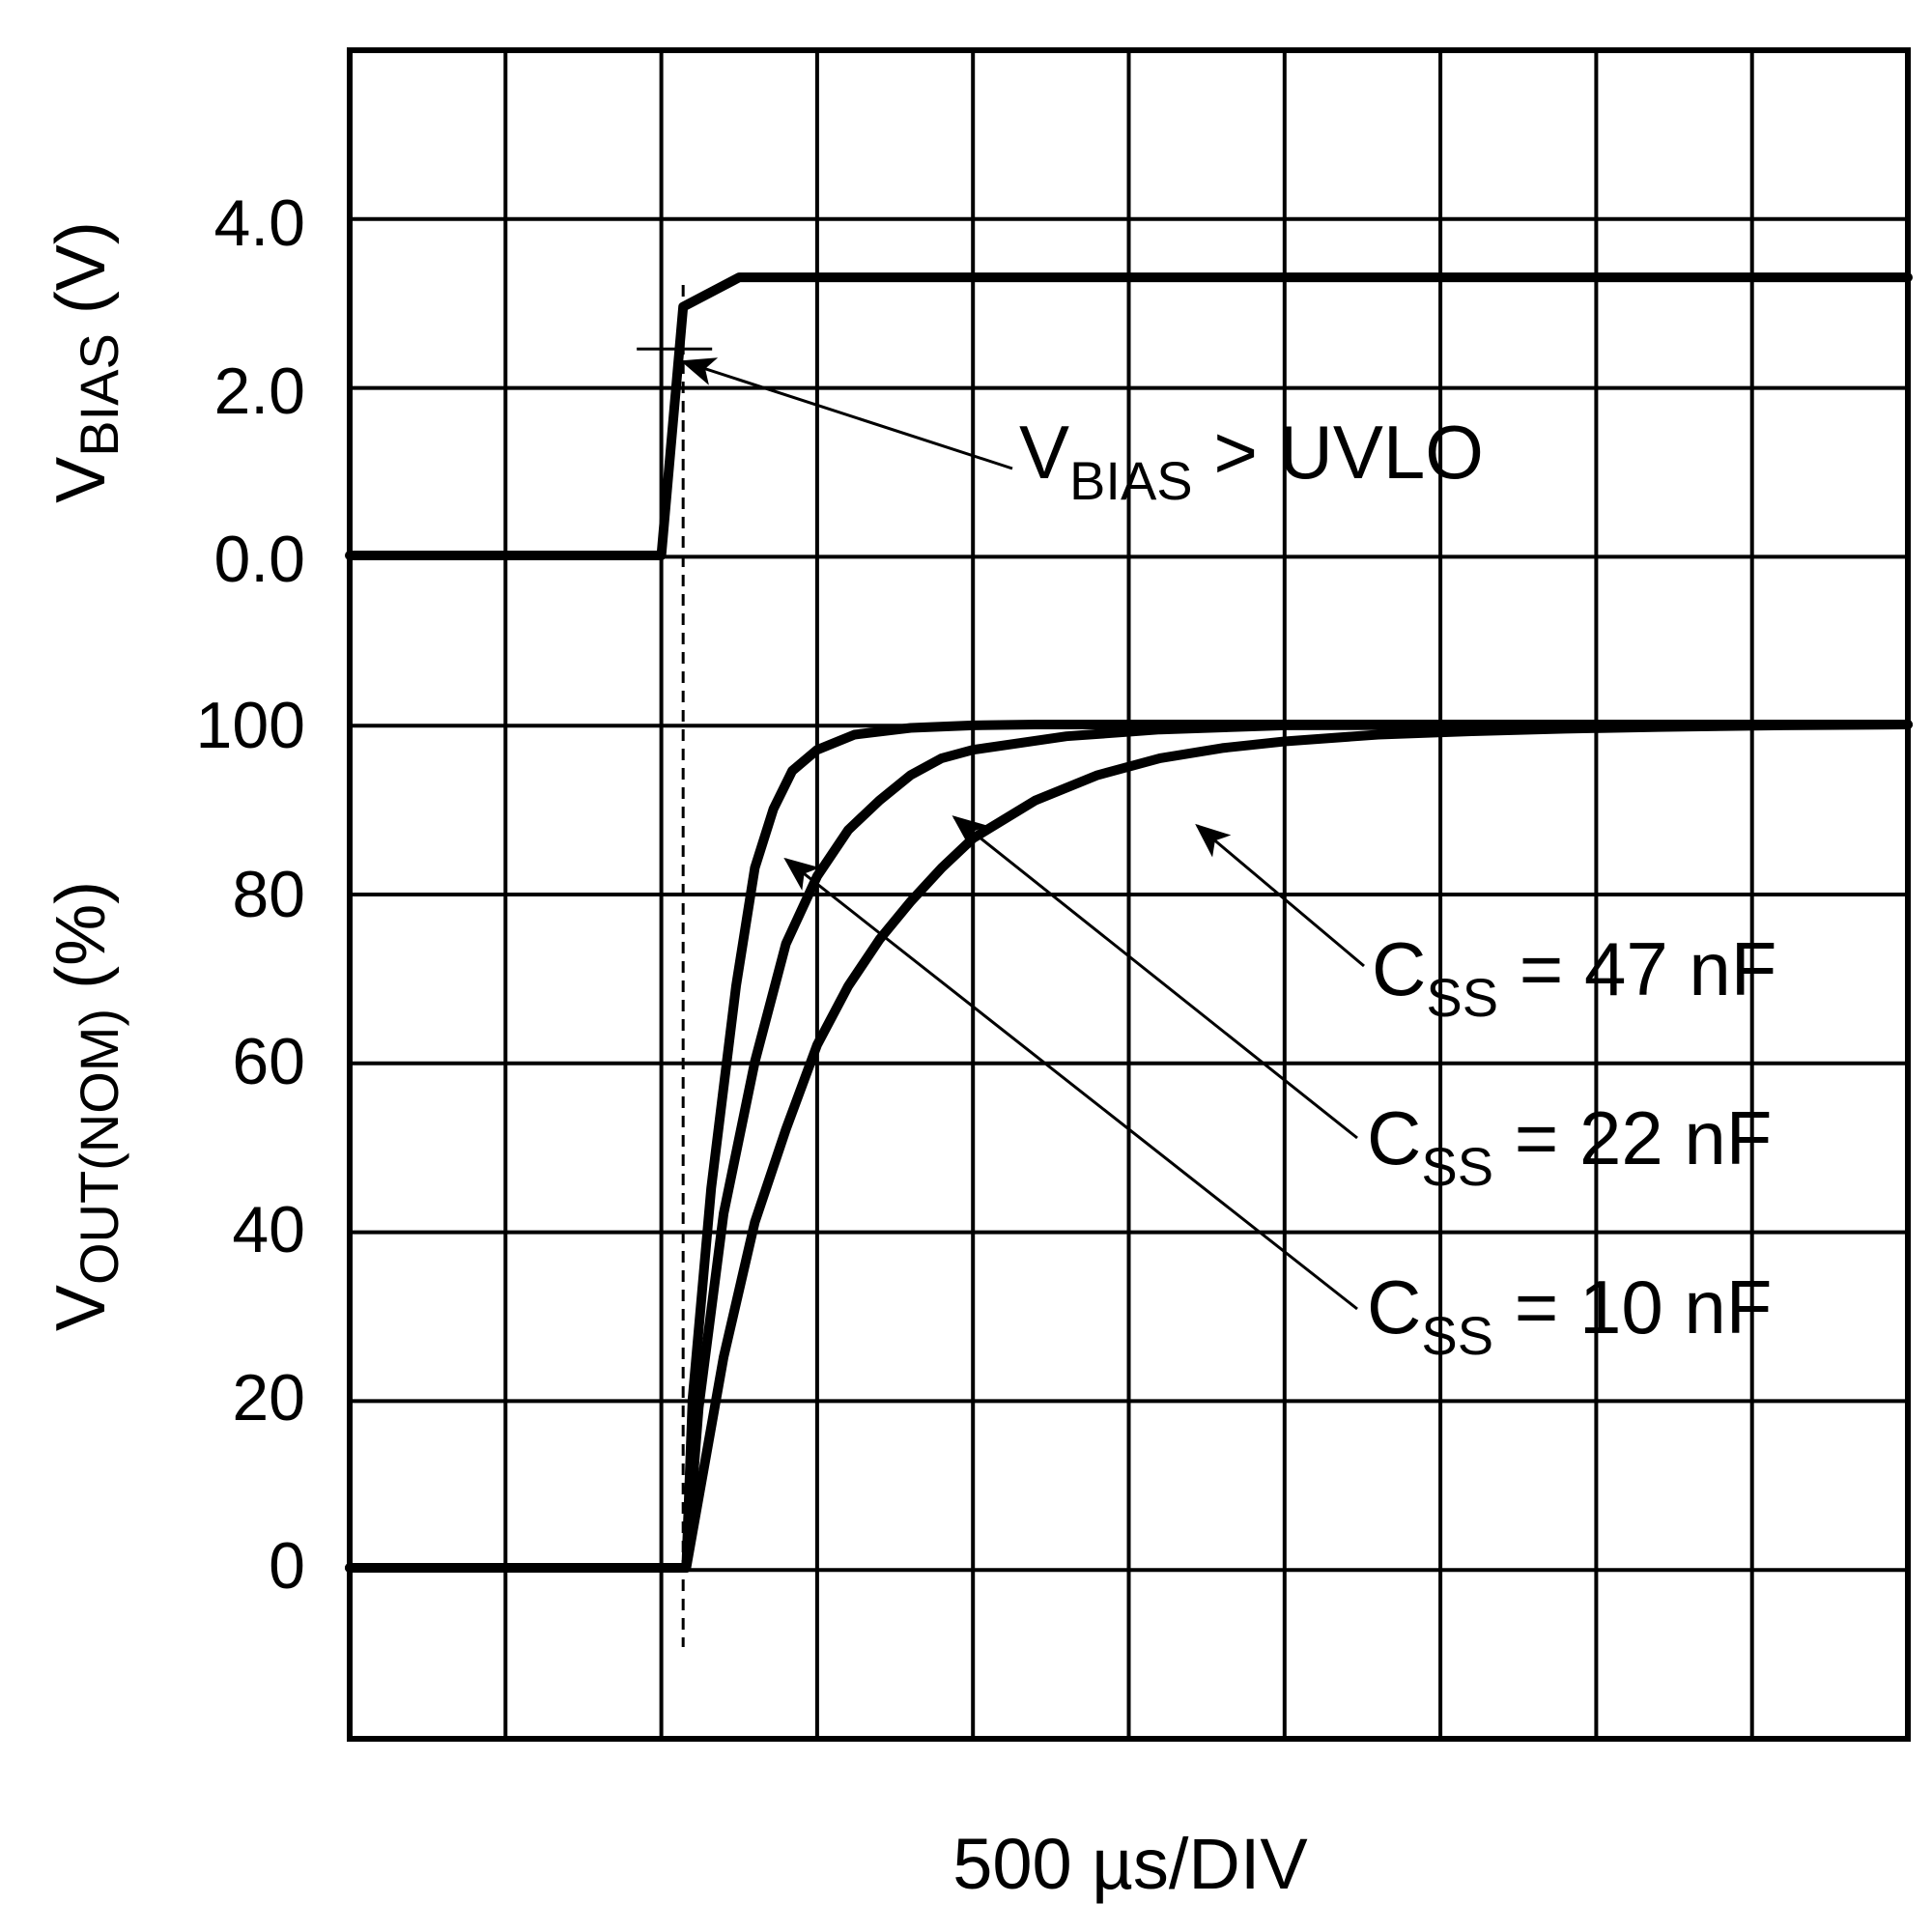 Image resolution: width=1932 pixels, height=1932 pixels. Describe the element at coordinates (1637, 968) in the screenshot. I see `c47-rest: = 47 nF` at that location.